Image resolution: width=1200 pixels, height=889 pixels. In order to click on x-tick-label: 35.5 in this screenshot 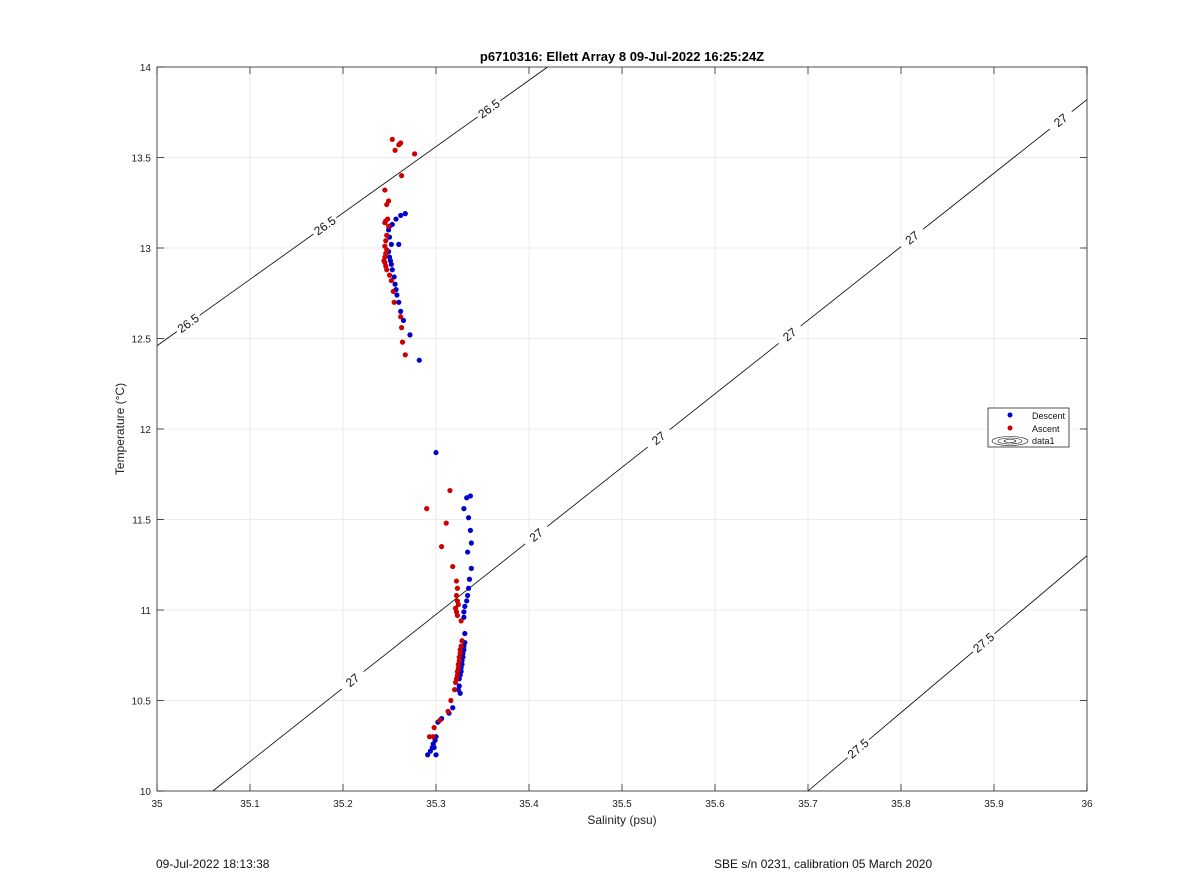, I will do `click(622, 804)`.